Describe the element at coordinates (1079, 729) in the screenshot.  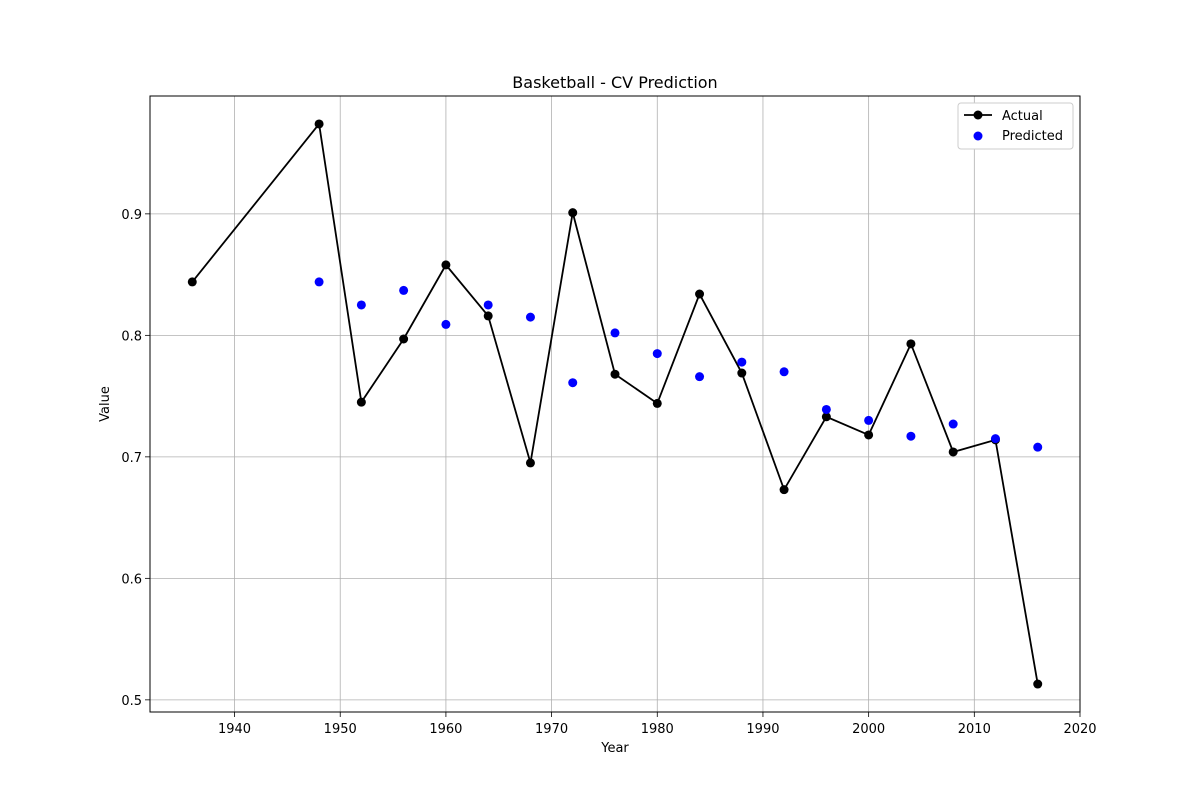
I see `x-tick-label: 2020` at that location.